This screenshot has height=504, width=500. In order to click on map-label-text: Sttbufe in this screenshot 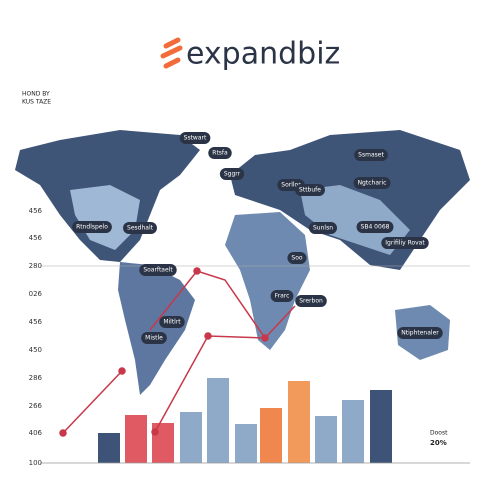, I will do `click(310, 190)`.